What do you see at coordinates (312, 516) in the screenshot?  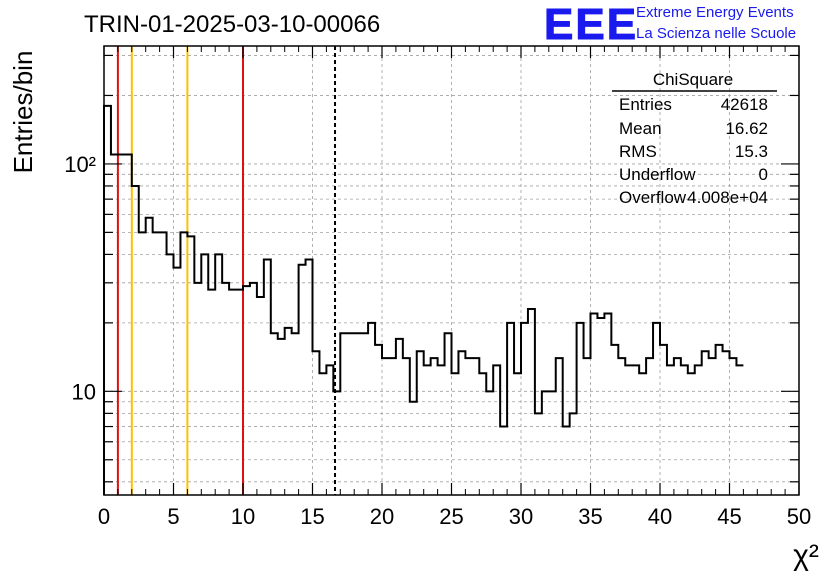 I see `x-tick-label: 15` at bounding box center [312, 516].